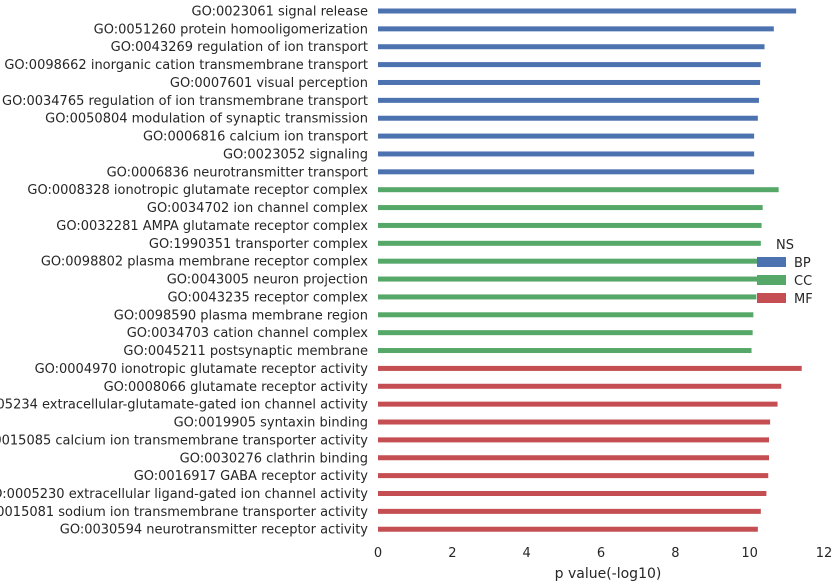 The image size is (838, 587). I want to click on x-axis: p value(-log10) 0 2 4 6 8 10 12, so click(603, 564).